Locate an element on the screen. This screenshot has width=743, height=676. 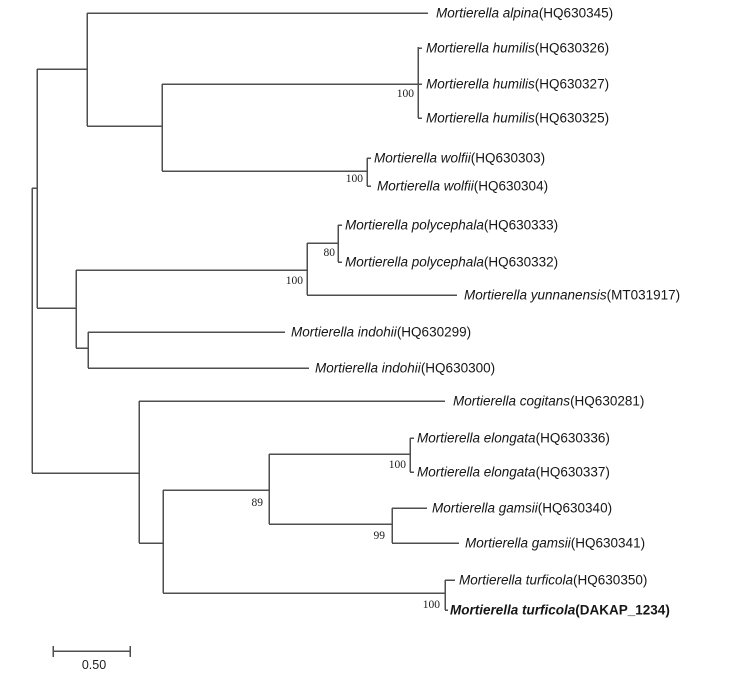
accession-number: (HQ630326) is located at coordinates (572, 48).